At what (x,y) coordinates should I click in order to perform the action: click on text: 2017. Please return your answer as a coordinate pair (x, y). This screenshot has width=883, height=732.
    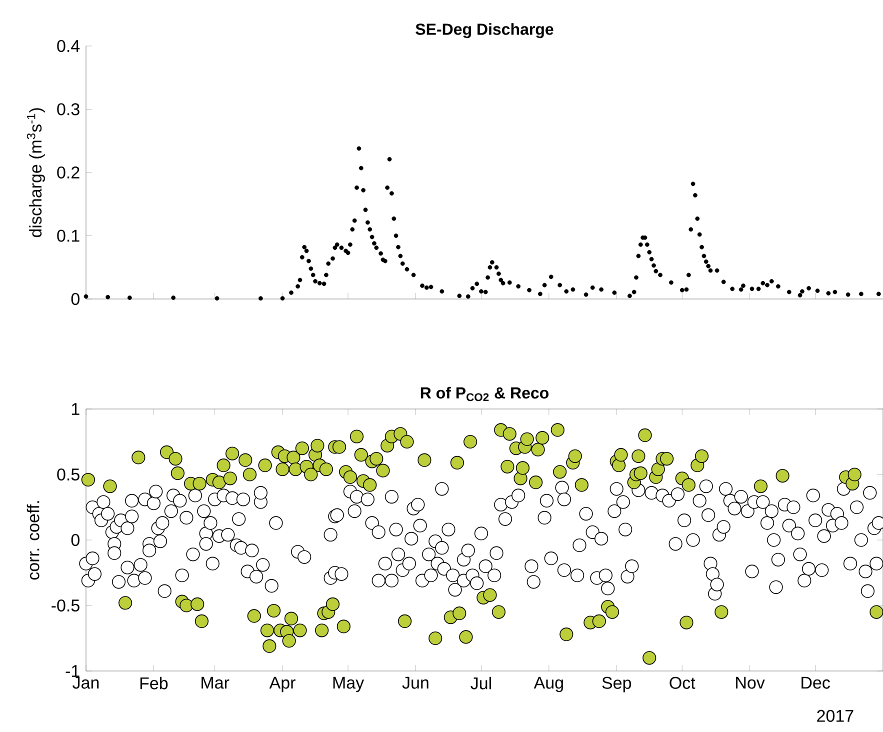
    Looking at the image, I should click on (835, 716).